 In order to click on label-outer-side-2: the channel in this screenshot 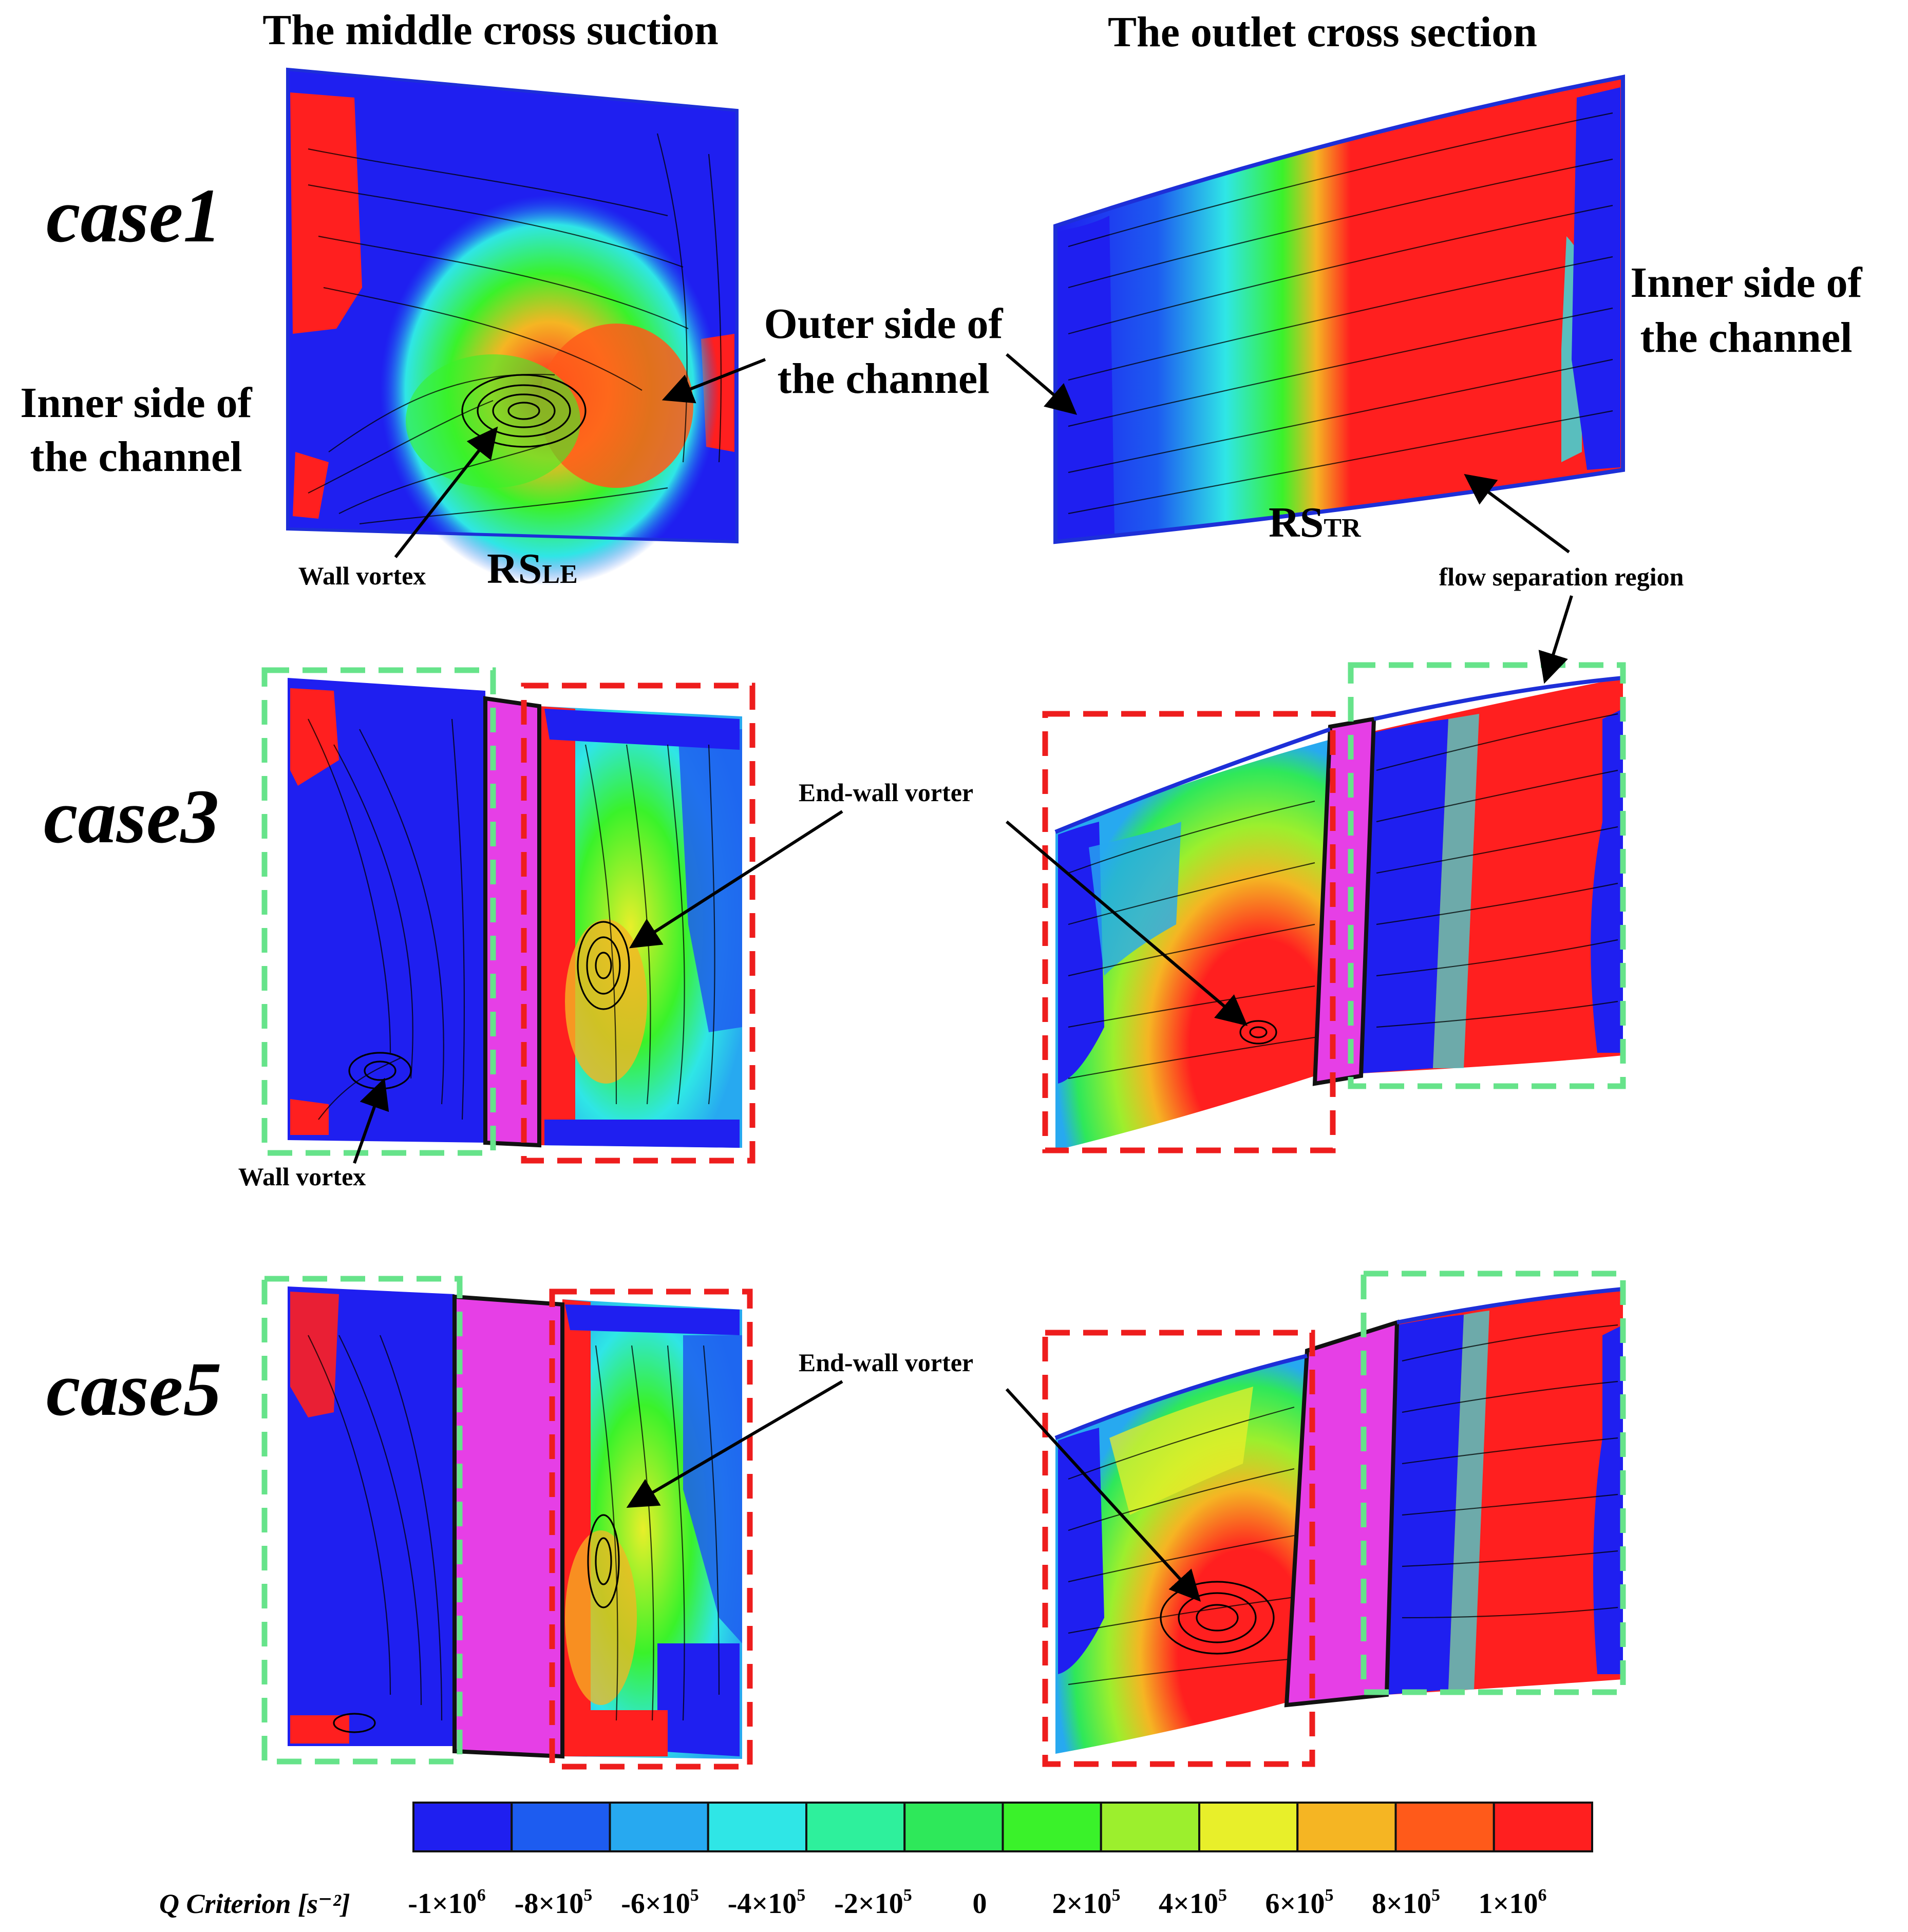, I will do `click(883, 379)`.